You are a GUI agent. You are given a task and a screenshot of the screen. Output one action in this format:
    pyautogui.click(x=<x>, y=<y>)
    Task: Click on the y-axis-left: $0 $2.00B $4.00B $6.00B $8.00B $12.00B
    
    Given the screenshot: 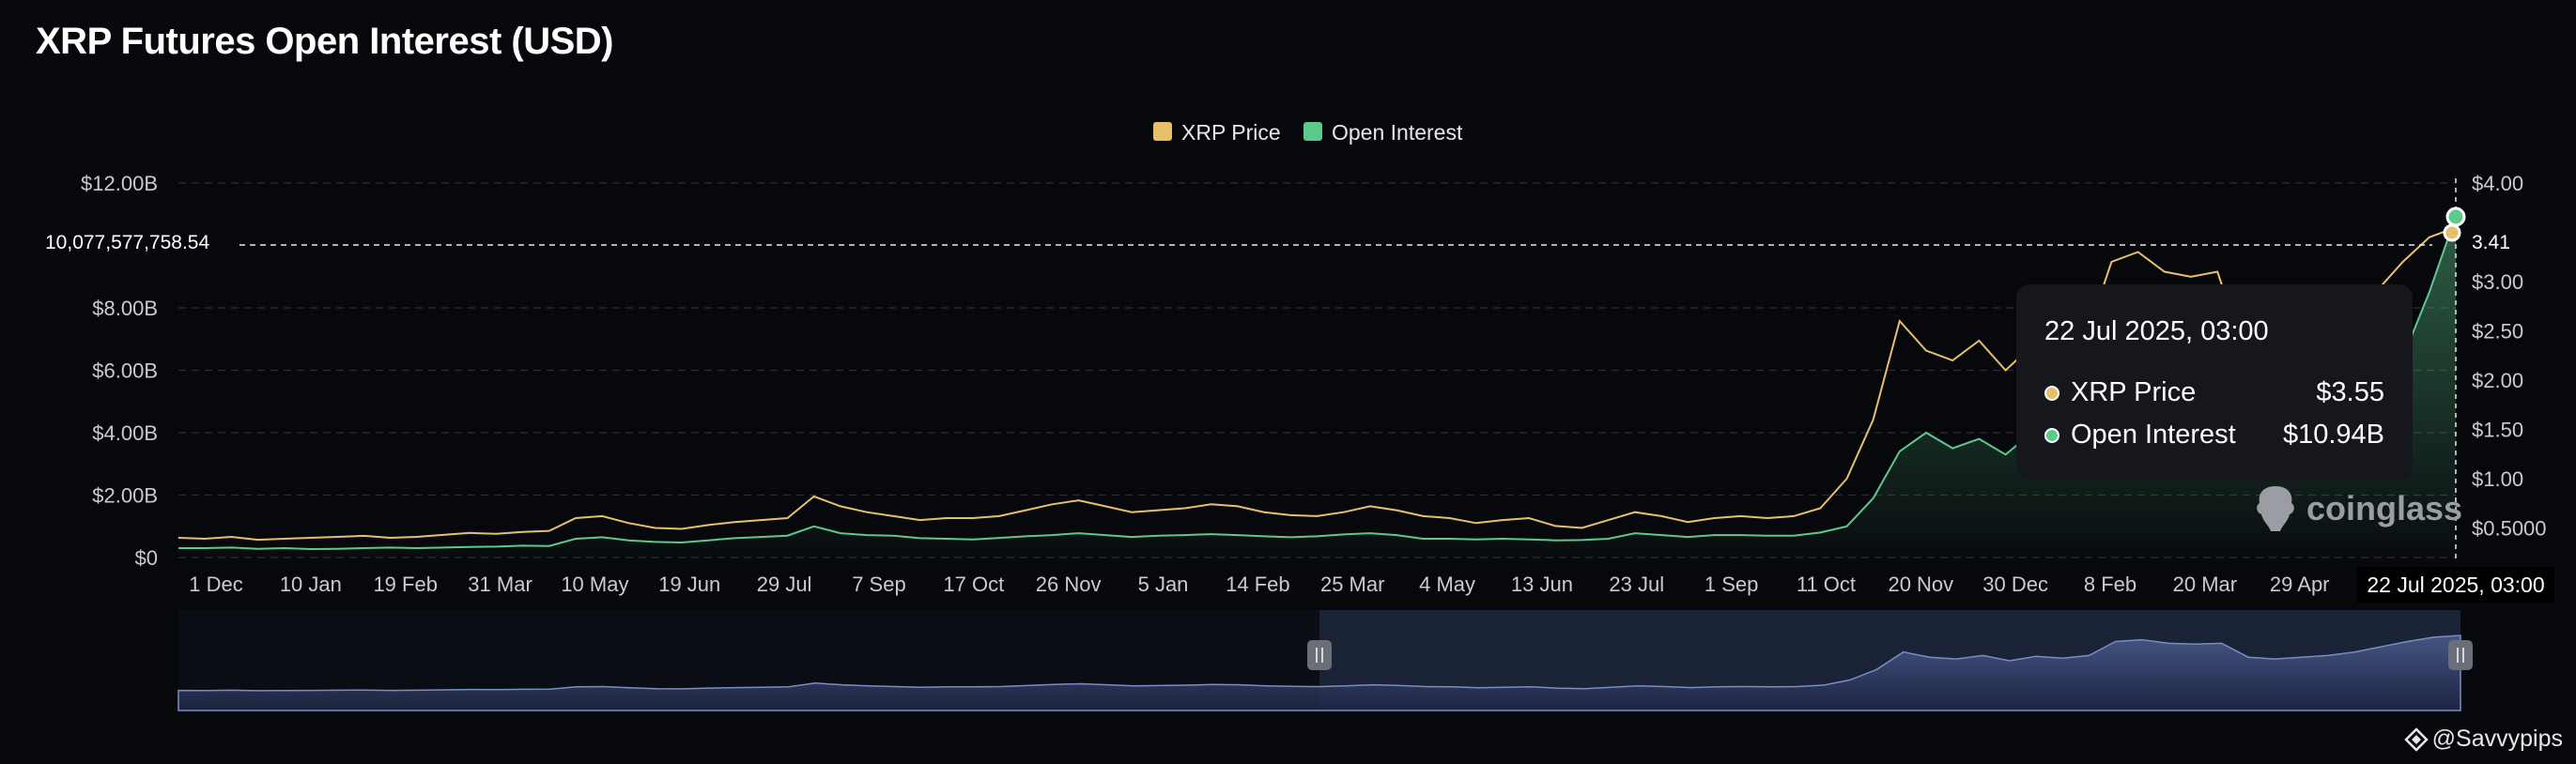 What is the action you would take?
    pyautogui.click(x=119, y=371)
    